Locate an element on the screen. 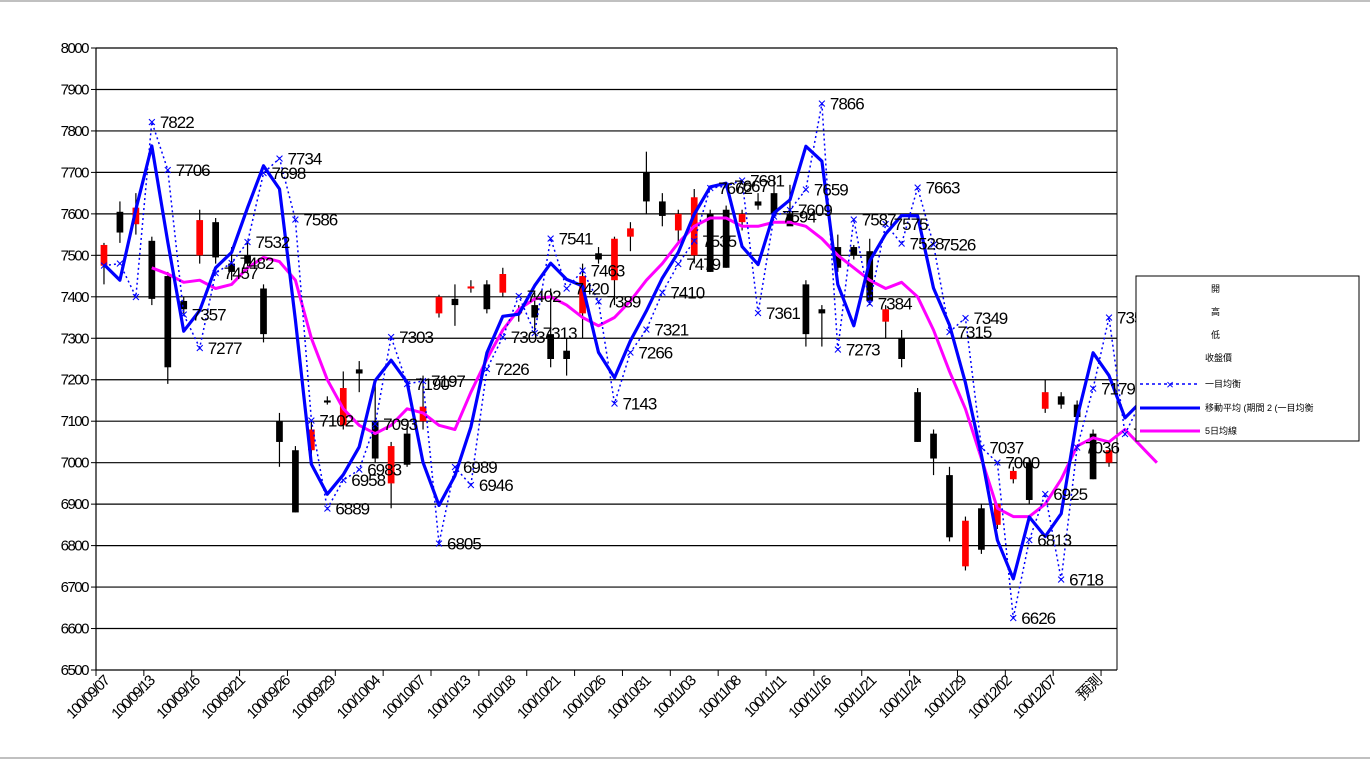  ichimoku-data-label: 6805 is located at coordinates (464, 544).